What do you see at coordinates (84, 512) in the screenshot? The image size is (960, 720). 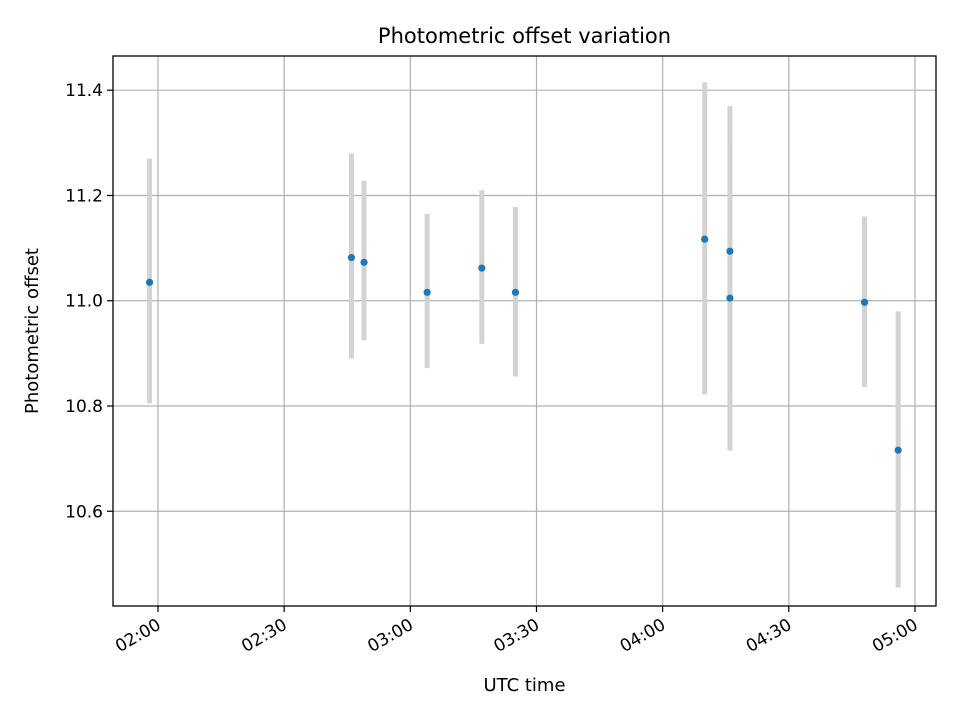 I see `y-tick-label: 10.6` at bounding box center [84, 512].